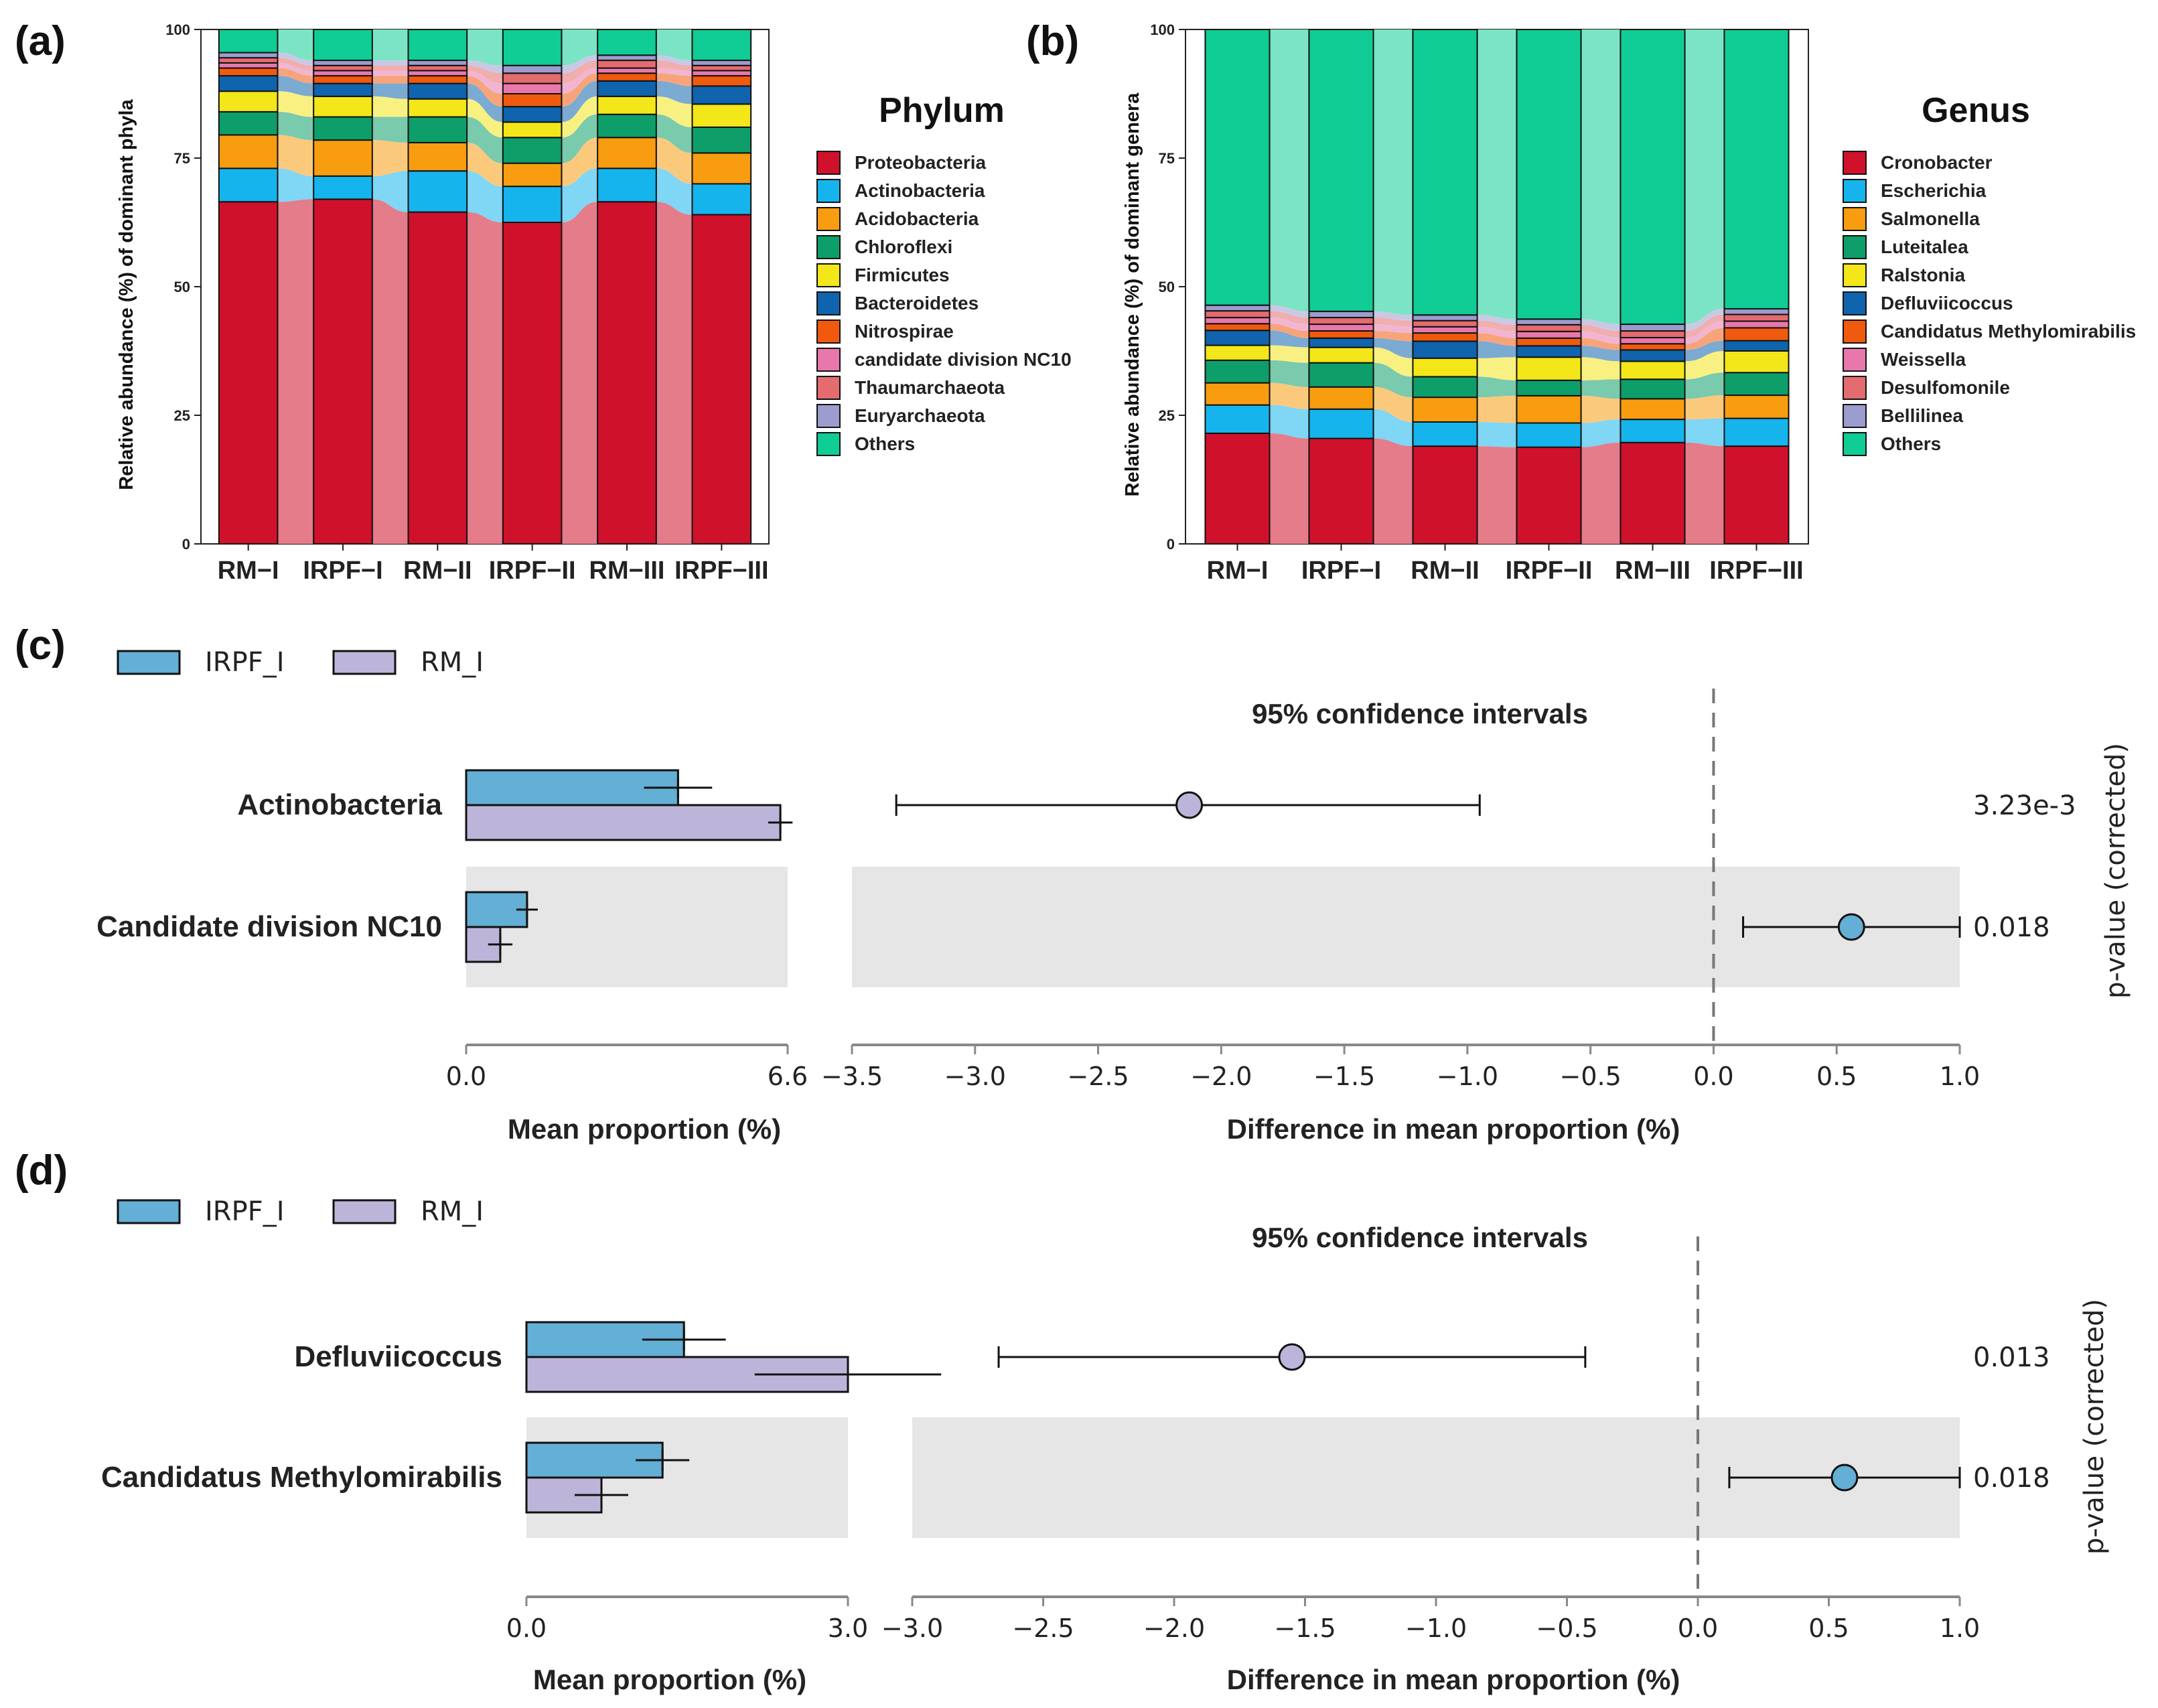  Describe the element at coordinates (485, 103) in the screenshot. I see `panel-a-flow-bacteroidetes` at that location.